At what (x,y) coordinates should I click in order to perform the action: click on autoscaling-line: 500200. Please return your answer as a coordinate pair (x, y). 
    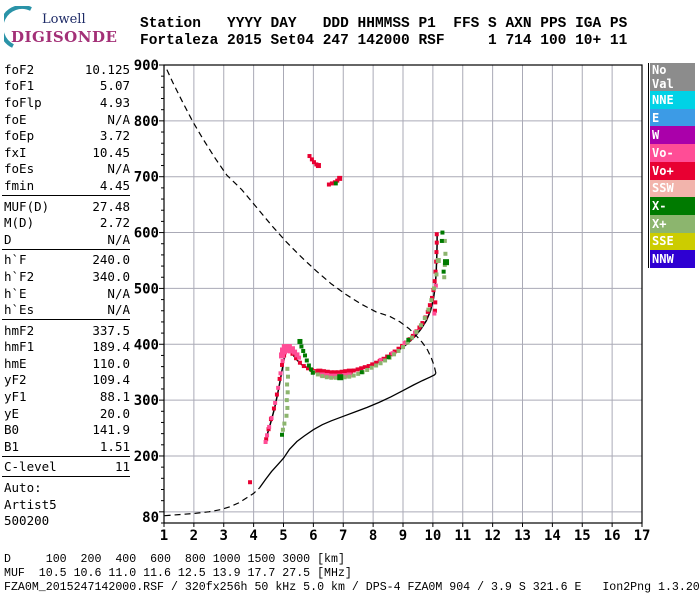
    Looking at the image, I should click on (66, 520).